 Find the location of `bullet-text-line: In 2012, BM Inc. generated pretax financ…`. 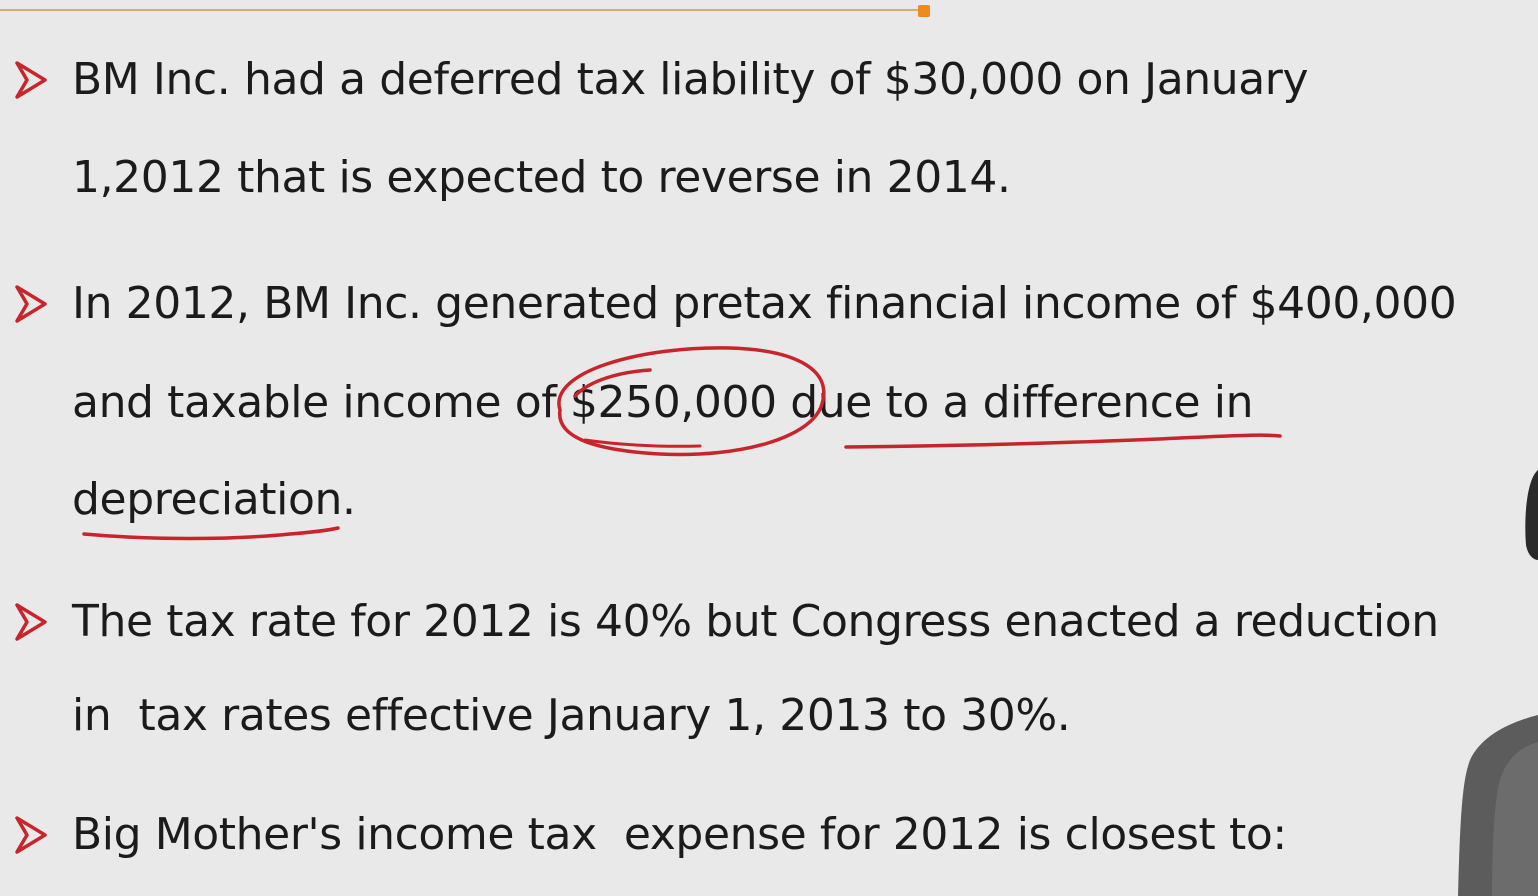

bullet-text-line: In 2012, BM Inc. generated pretax financ… is located at coordinates (764, 303).